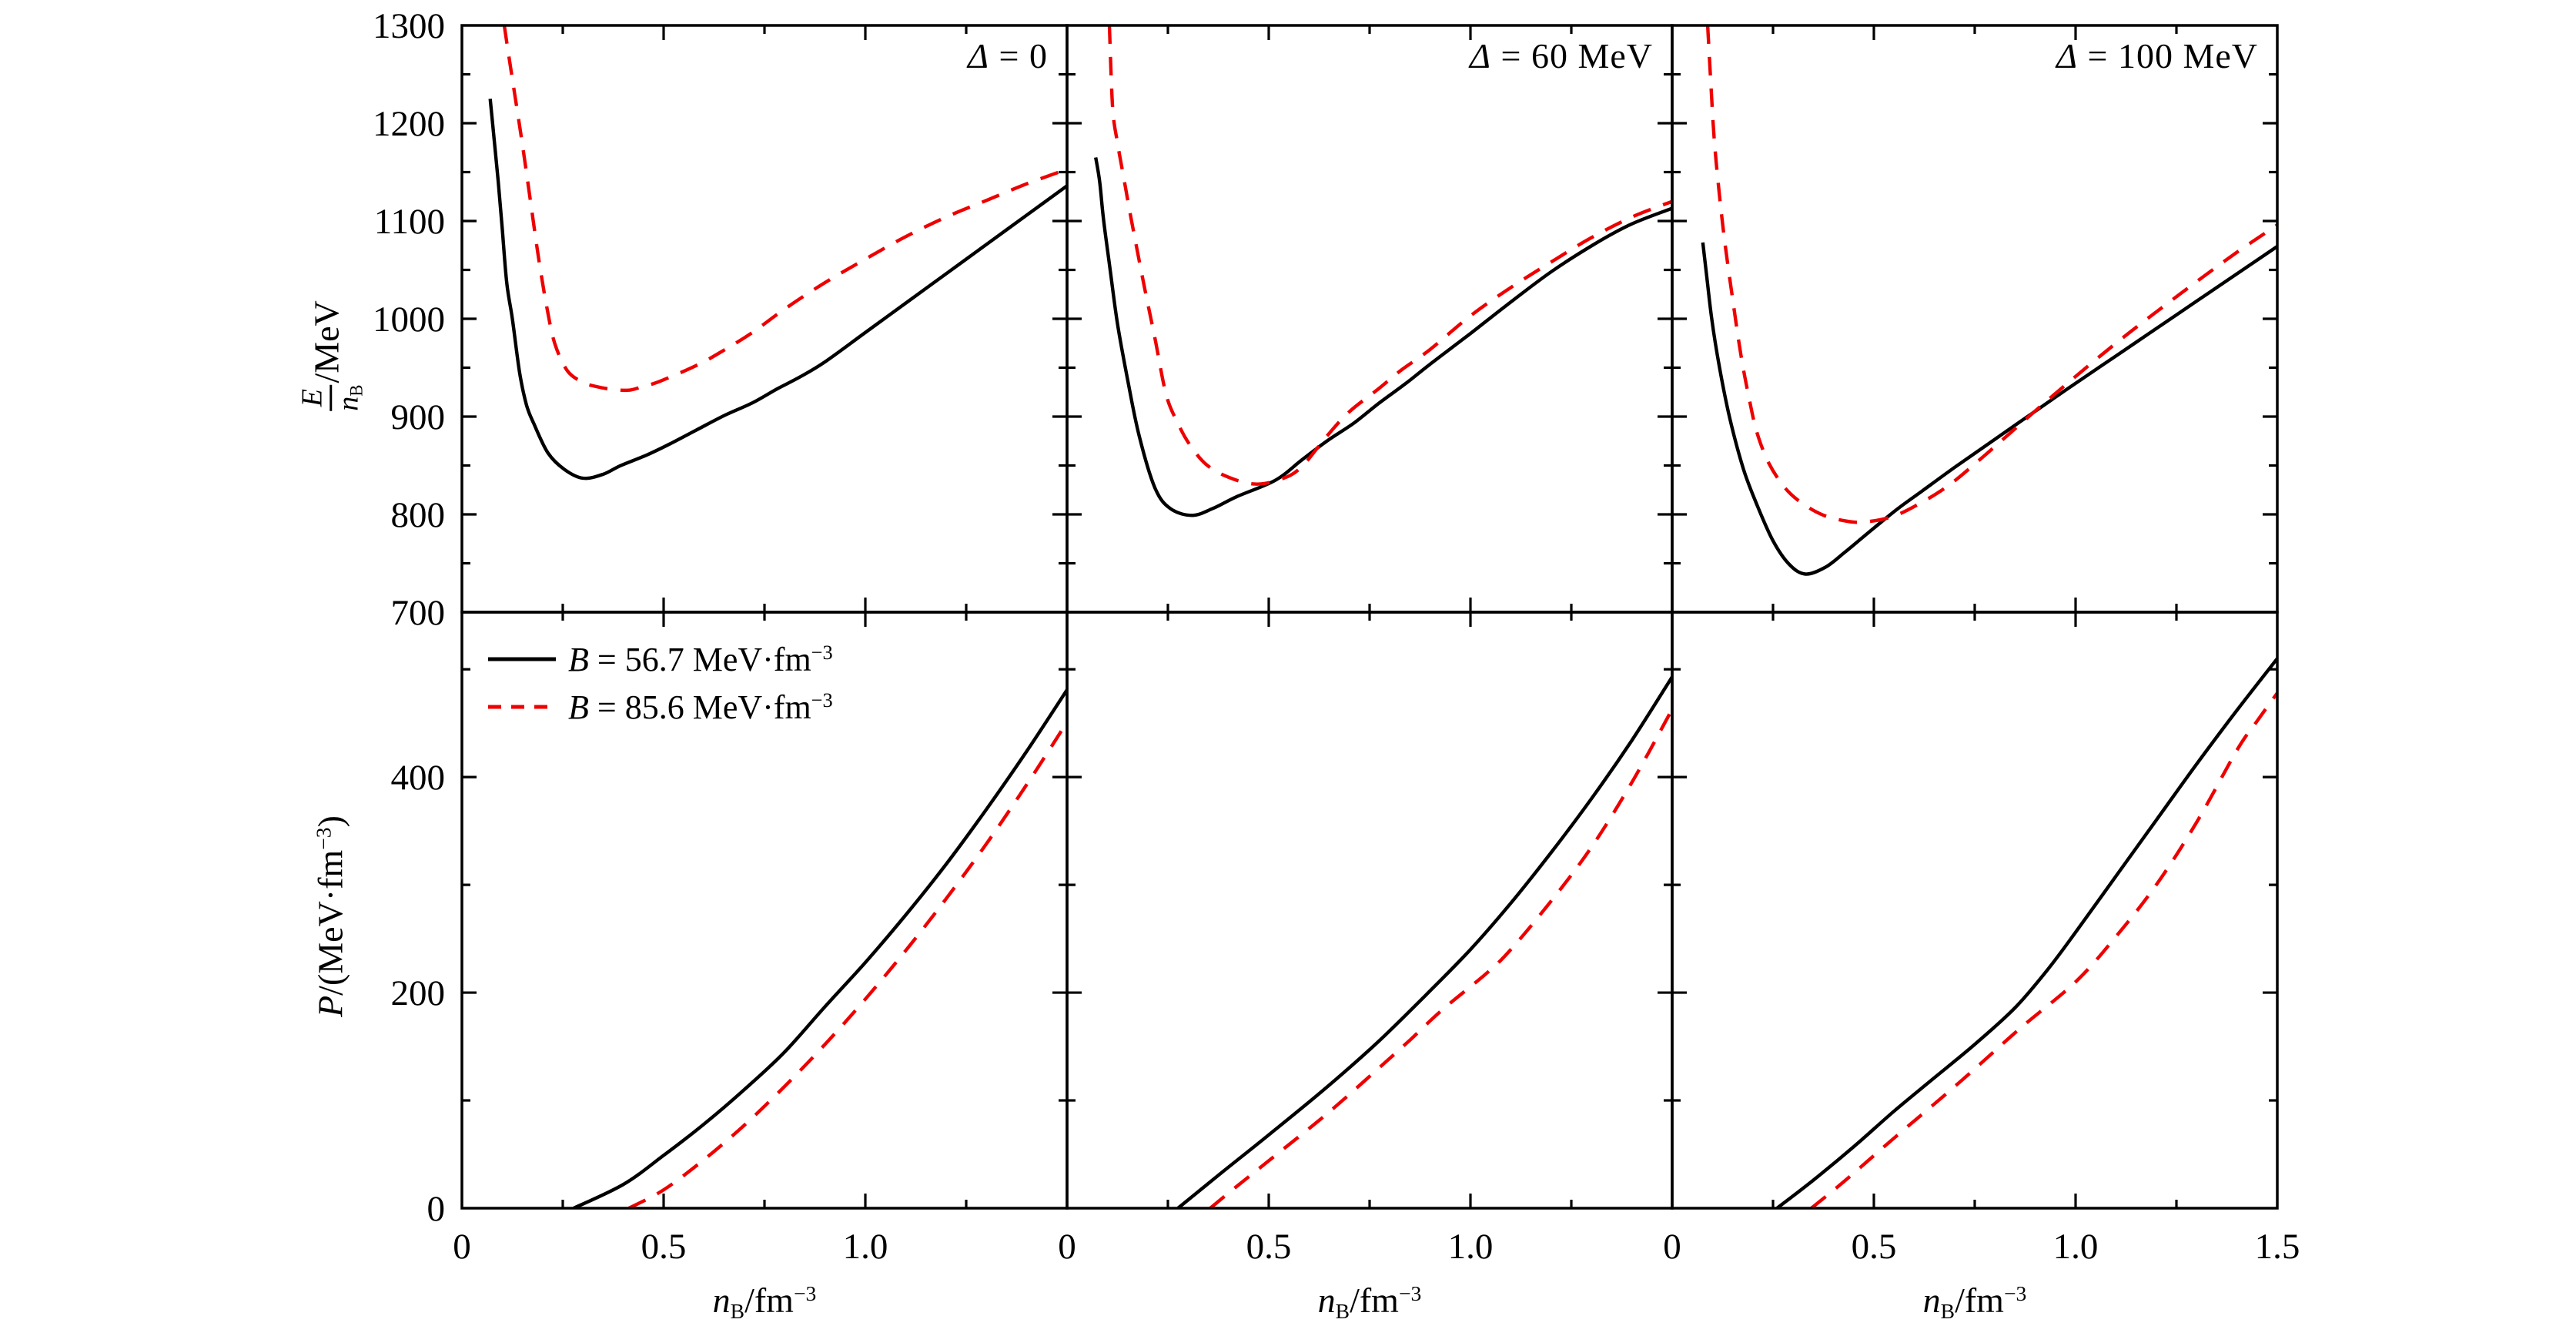  What do you see at coordinates (419, 778) in the screenshot?
I see `tick-label: 400` at bounding box center [419, 778].